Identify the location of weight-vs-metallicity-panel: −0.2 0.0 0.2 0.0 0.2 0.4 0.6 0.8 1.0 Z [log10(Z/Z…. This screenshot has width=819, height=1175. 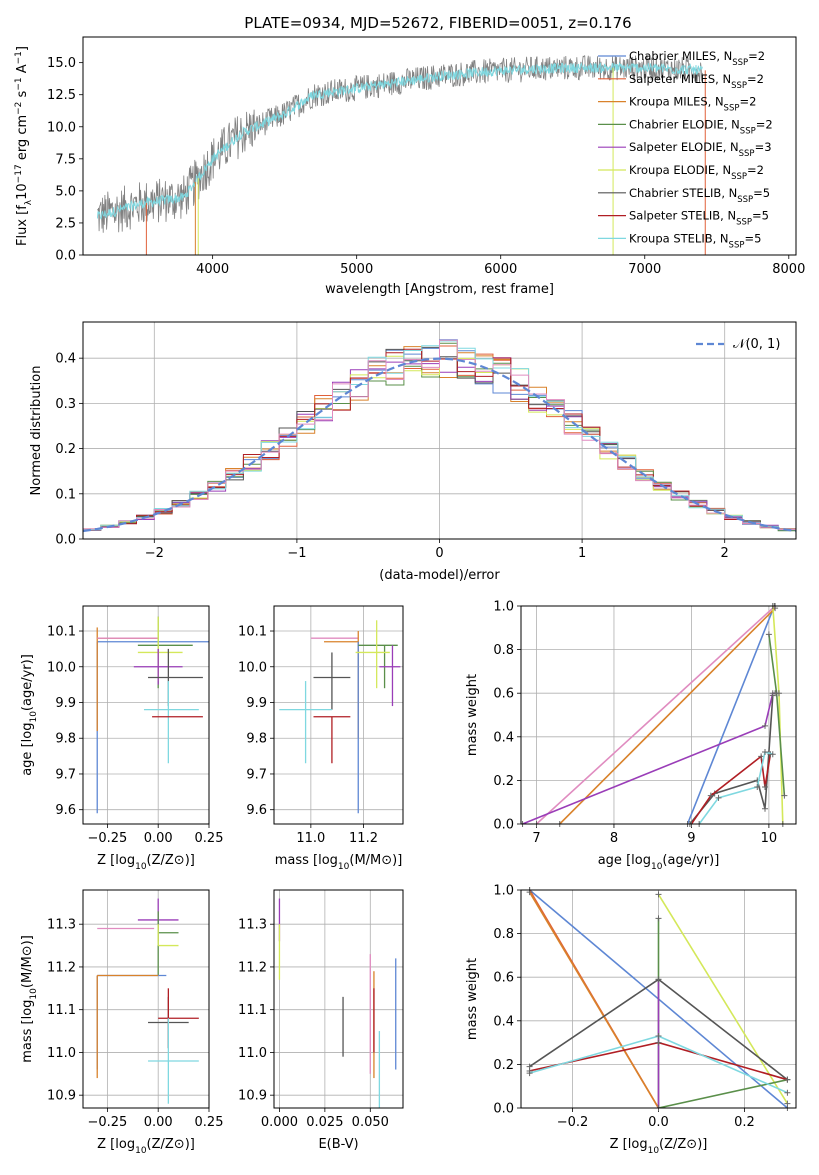
(631, 1020).